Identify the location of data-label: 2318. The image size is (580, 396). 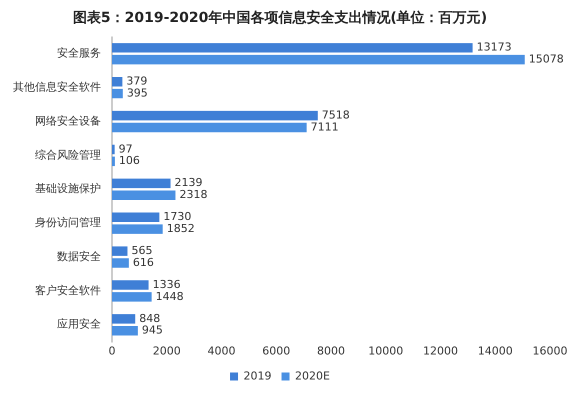
(193, 195).